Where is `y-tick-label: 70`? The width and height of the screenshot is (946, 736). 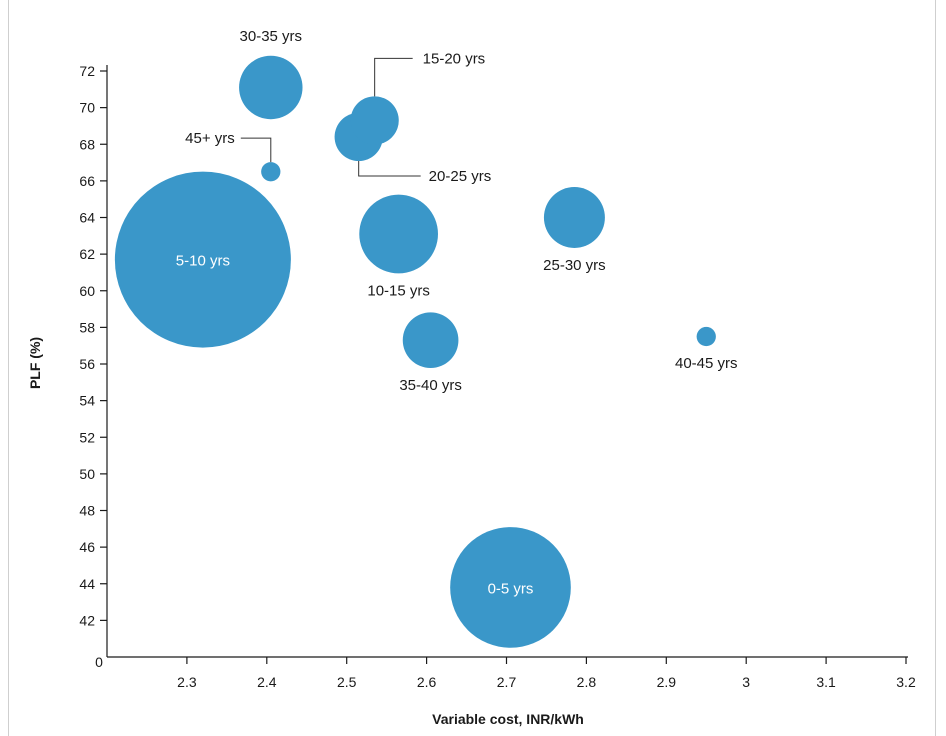
y-tick-label: 70 is located at coordinates (87, 108).